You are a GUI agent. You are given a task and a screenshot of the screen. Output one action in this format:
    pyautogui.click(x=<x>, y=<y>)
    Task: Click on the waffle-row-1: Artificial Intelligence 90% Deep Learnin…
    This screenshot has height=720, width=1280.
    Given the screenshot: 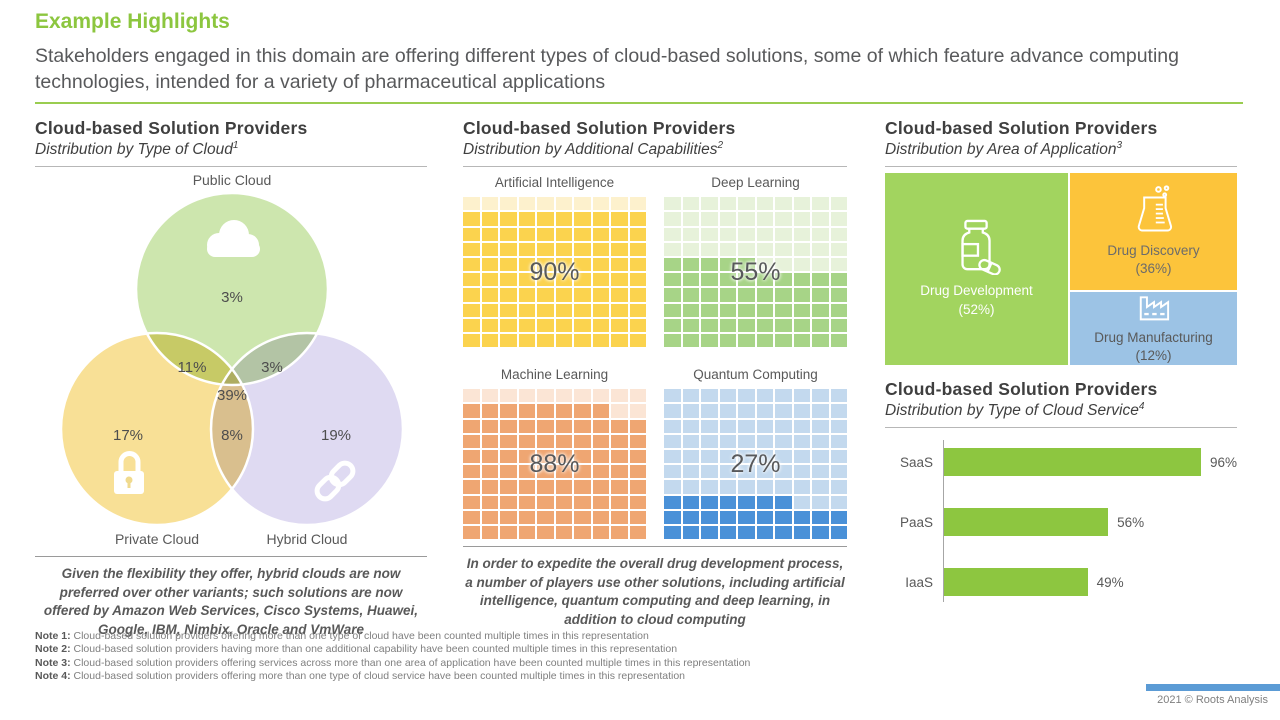 What is the action you would take?
    pyautogui.click(x=655, y=261)
    